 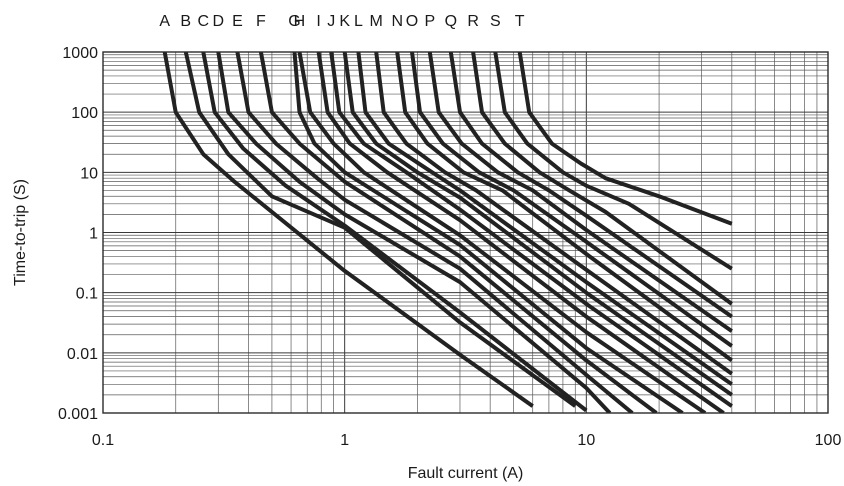 What do you see at coordinates (82, 354) in the screenshot?
I see `y-tick-label: 0.01` at bounding box center [82, 354].